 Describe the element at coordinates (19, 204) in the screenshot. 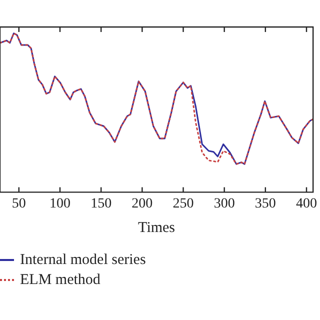

I see `x-tick-label: 50` at that location.